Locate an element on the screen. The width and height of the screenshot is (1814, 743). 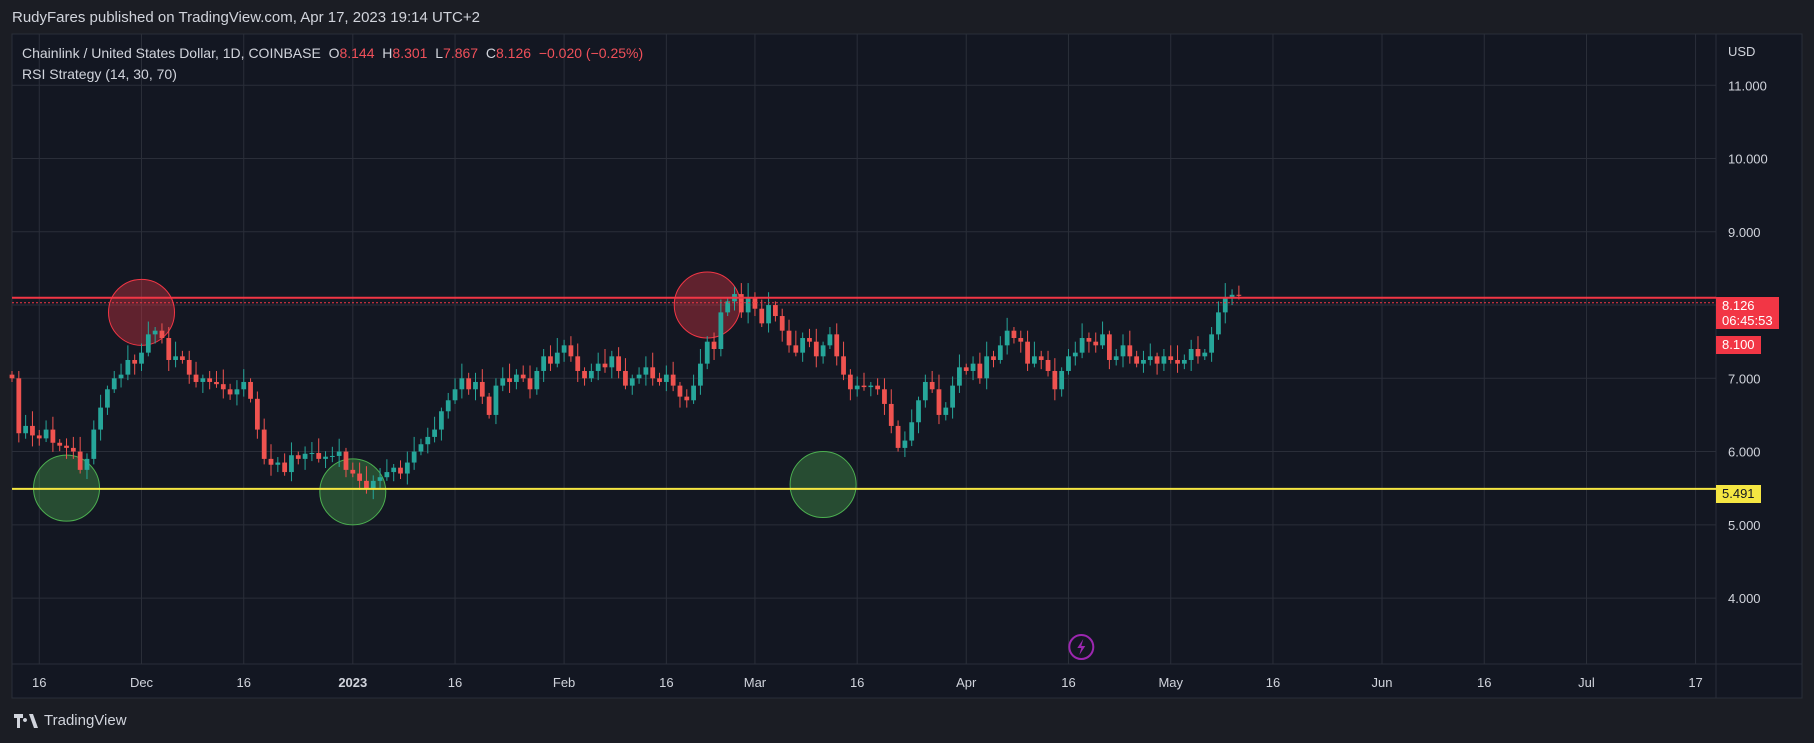
open-label: O is located at coordinates (334, 53).